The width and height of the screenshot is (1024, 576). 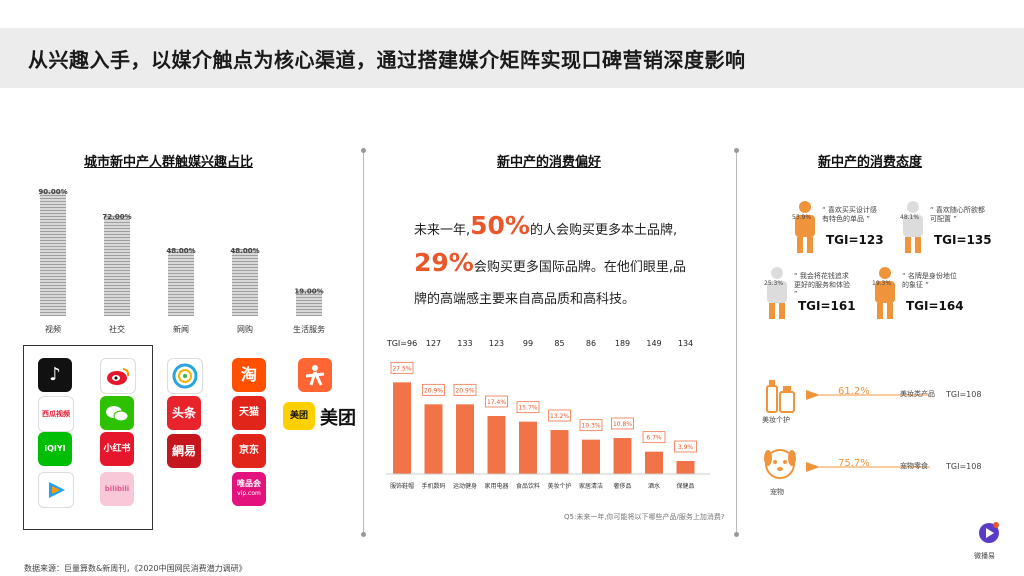 I want to click on tgi-label: 189, so click(x=622, y=343).